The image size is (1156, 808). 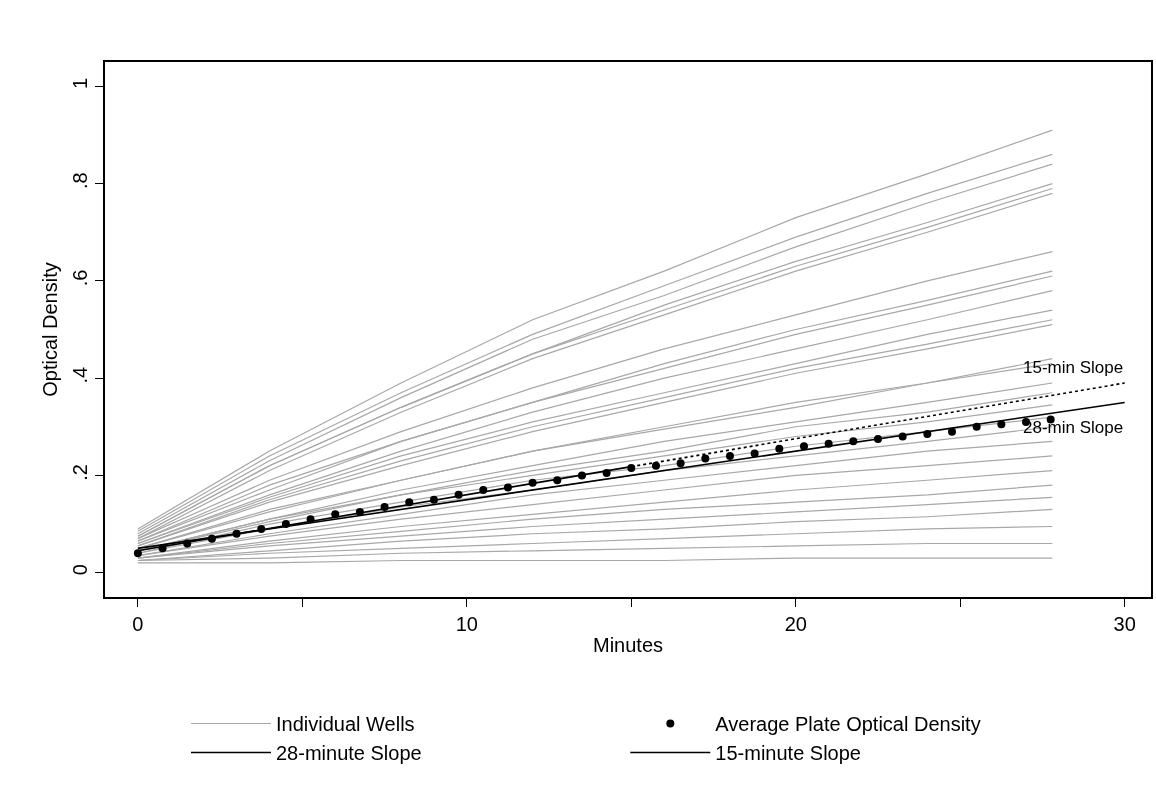 I want to click on y-tick-label: .8, so click(x=80, y=180).